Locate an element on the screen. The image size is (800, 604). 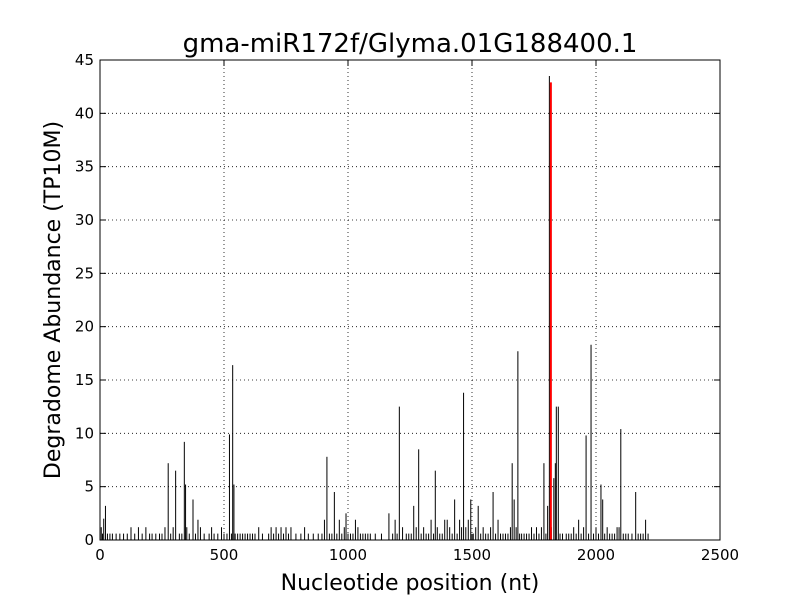
y-tick-label: 5 is located at coordinates (89, 487).